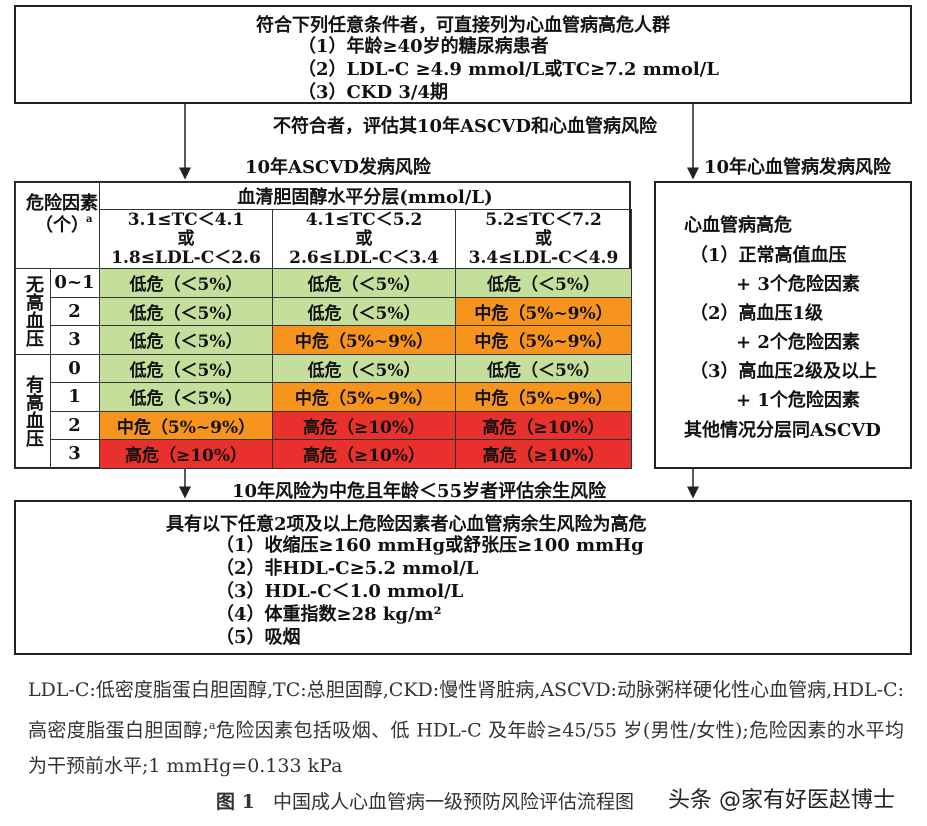 This screenshot has height=826, width=927. What do you see at coordinates (784, 371) in the screenshot?
I see `right-item: （3）高血压2级及以上` at bounding box center [784, 371].